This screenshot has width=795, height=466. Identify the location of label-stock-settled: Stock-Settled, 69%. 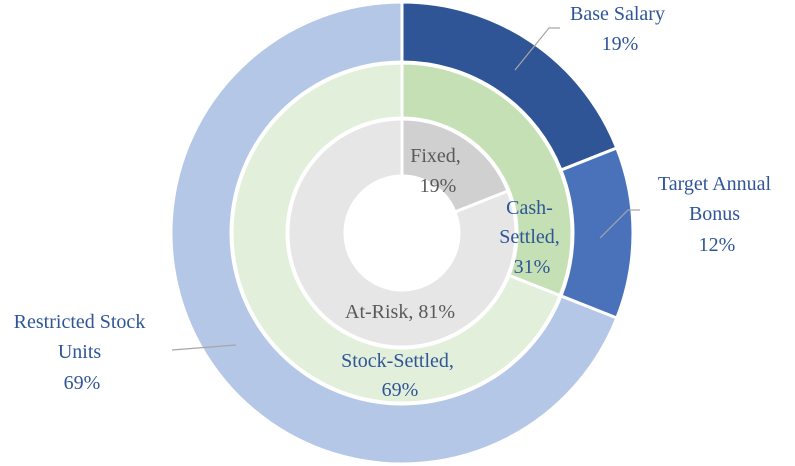
(400, 375).